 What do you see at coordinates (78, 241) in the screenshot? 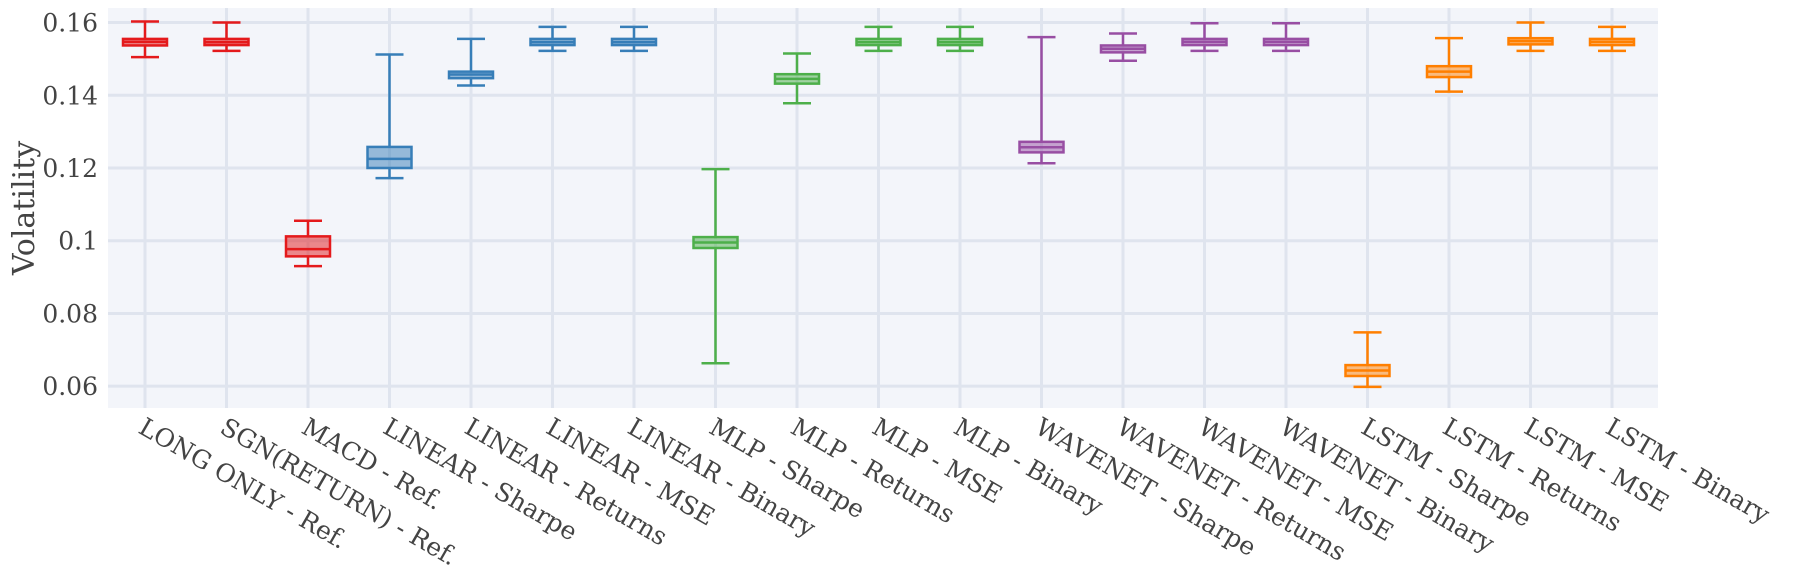
I see `y-tick-label: 0.1` at bounding box center [78, 241].